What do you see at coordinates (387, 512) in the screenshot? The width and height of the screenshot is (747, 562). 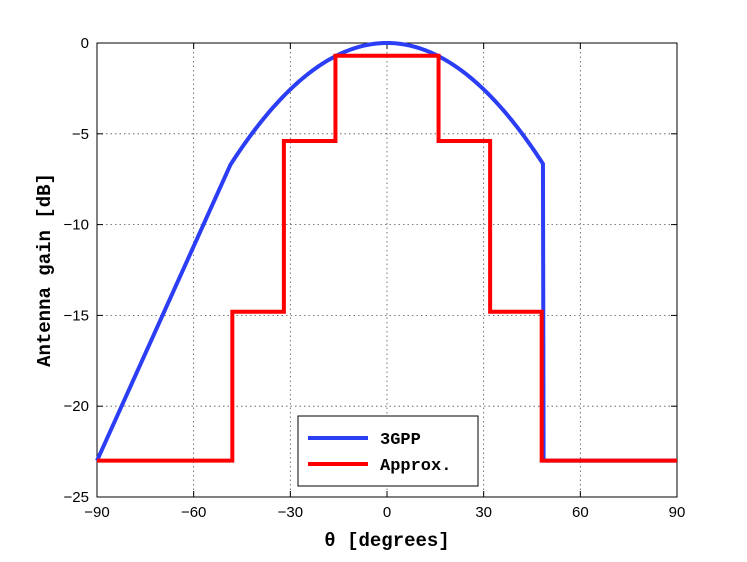 I see `x-tick-label: 0` at bounding box center [387, 512].